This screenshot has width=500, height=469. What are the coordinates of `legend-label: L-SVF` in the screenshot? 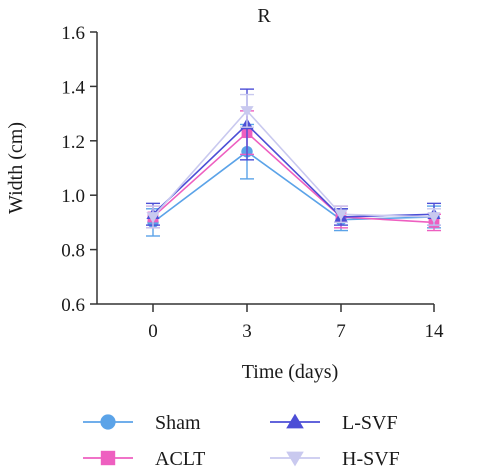 It's located at (370, 423).